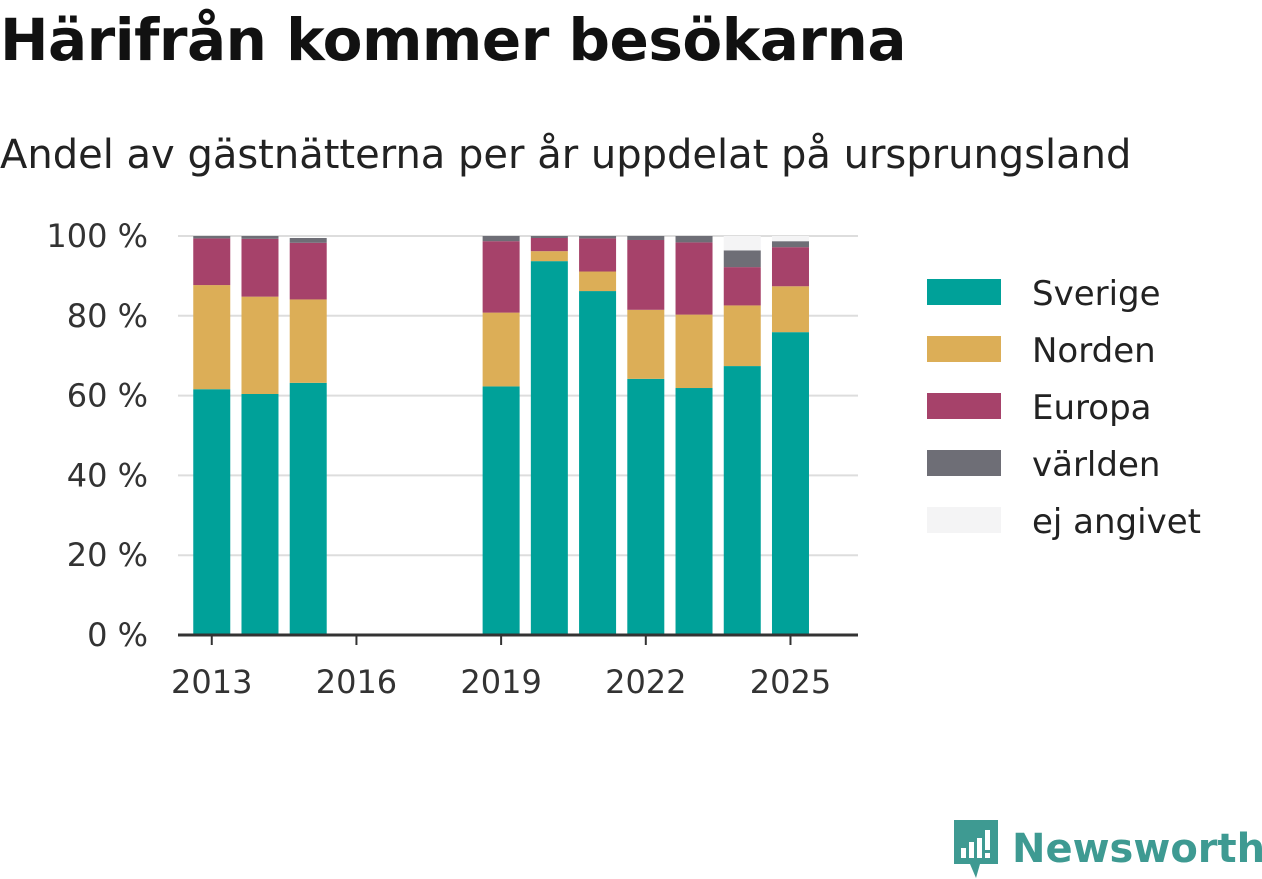 The width and height of the screenshot is (1262, 879). Describe the element at coordinates (790, 682) in the screenshot. I see `x-tick-label: 2025` at that location.